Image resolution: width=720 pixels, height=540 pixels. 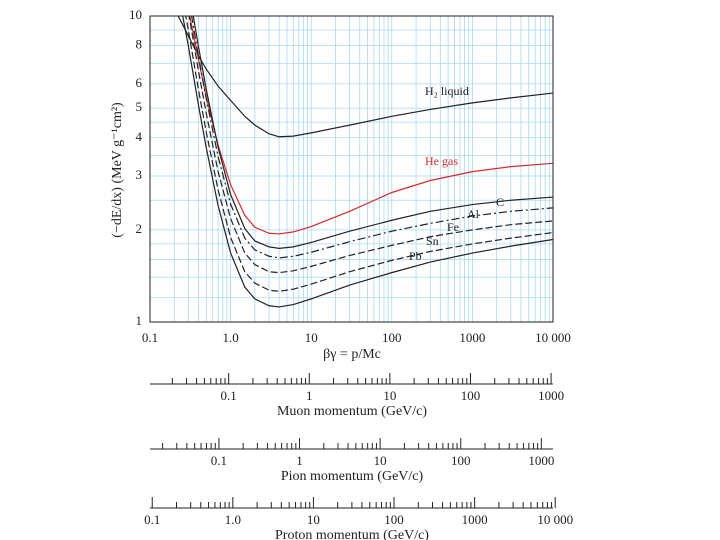 What do you see at coordinates (139, 174) in the screenshot?
I see `y-tick-label: 3` at bounding box center [139, 174].